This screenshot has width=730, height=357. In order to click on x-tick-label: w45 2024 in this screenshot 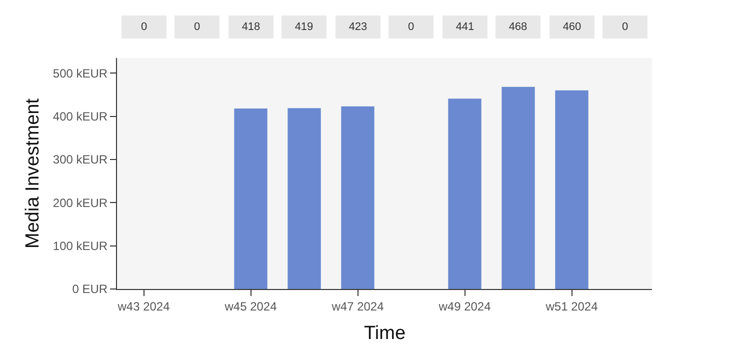, I will do `click(251, 306)`.